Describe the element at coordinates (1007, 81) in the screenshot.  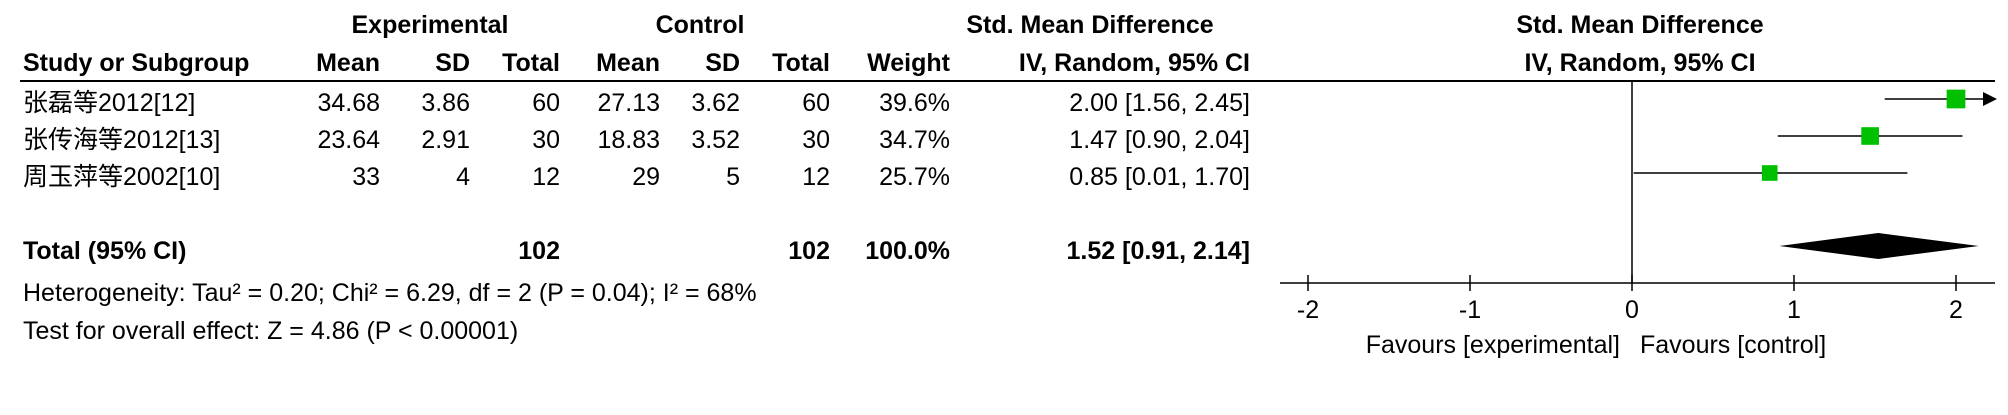
I see `header-rule` at that location.